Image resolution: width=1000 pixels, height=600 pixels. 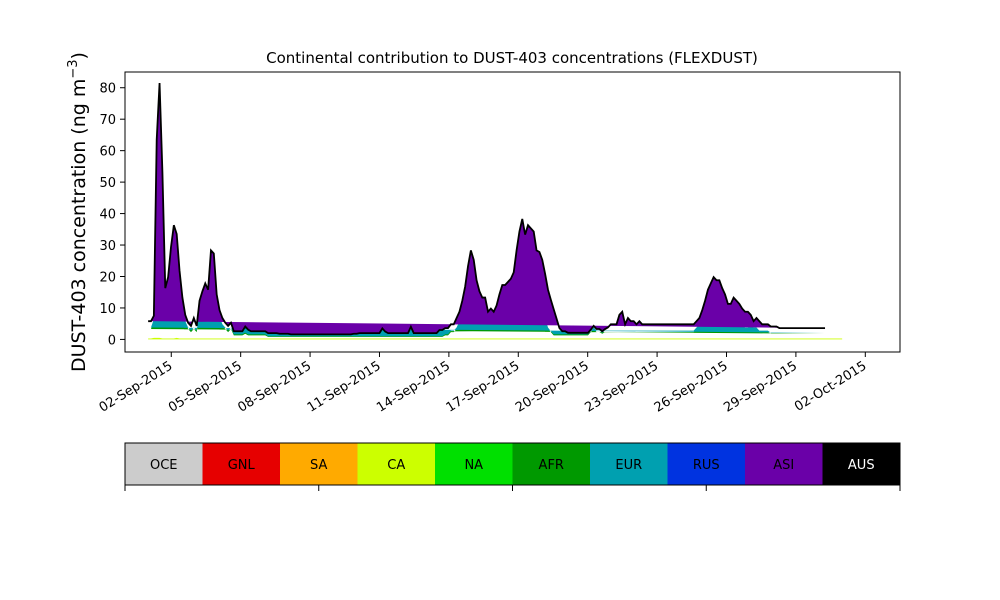 I want to click on legend-swatch-na, so click(x=474, y=464).